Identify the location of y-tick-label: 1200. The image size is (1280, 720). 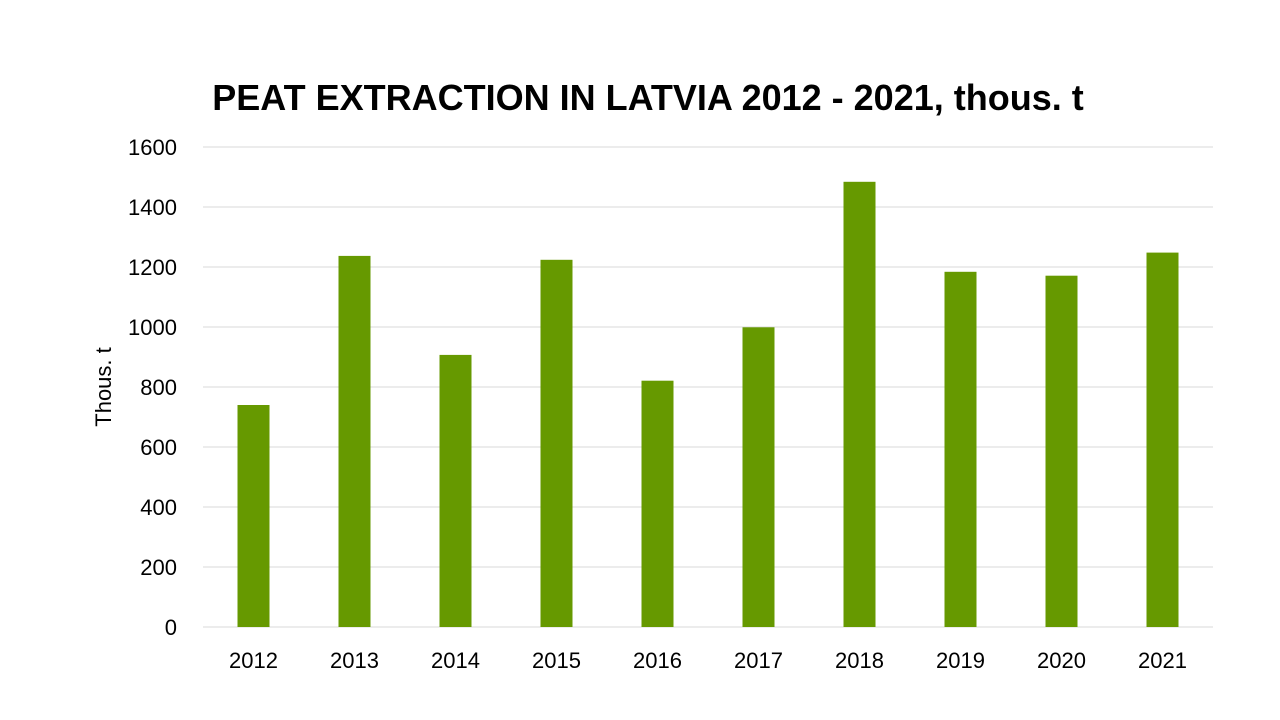
(152, 267).